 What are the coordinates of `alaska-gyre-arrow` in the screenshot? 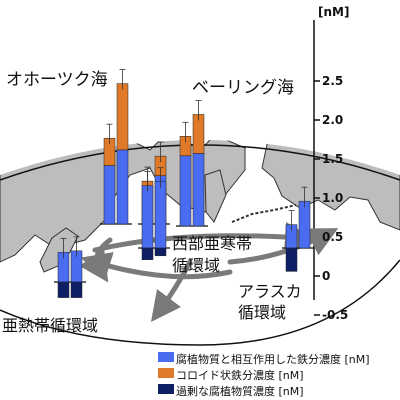 It's located at (283, 246).